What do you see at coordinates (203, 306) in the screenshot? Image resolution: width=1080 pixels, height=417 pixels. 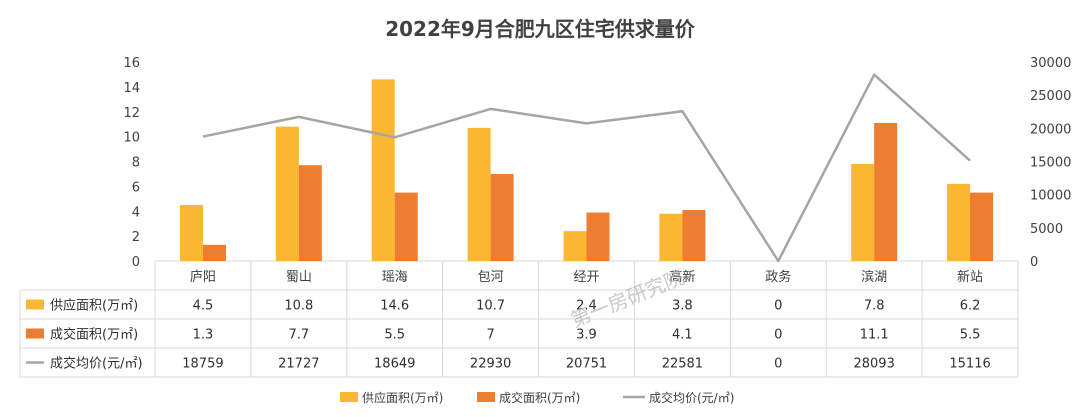 I see `table-cell: 4.5` at bounding box center [203, 306].